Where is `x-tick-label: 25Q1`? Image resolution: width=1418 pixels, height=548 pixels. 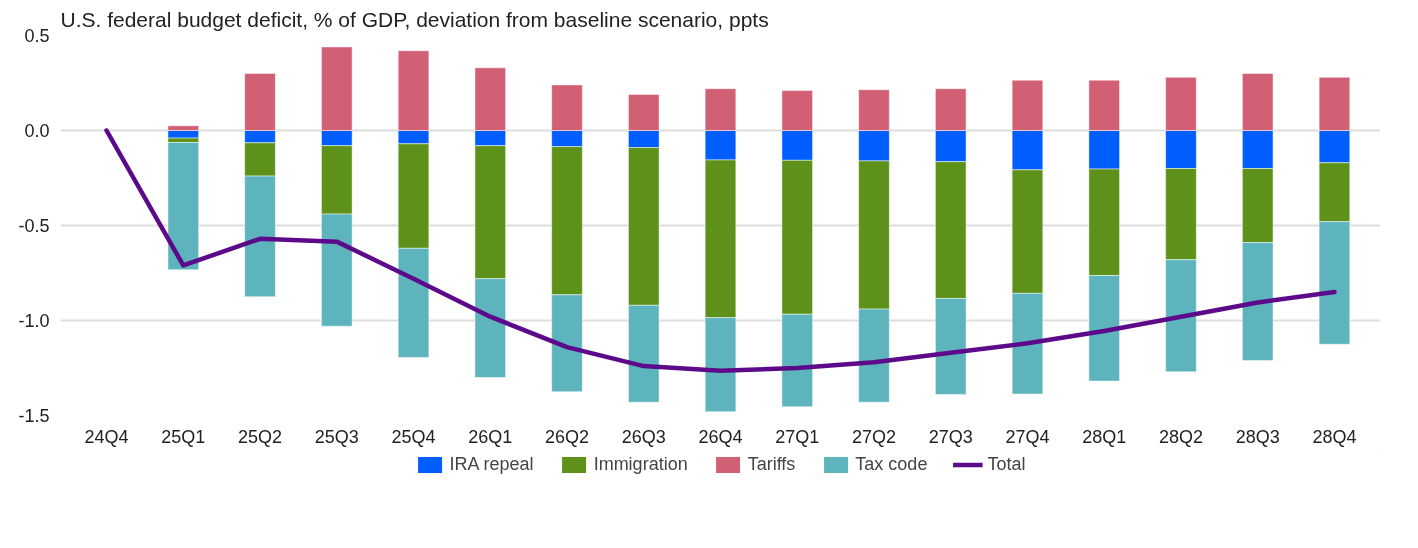 x-tick-label: 25Q1 is located at coordinates (183, 436).